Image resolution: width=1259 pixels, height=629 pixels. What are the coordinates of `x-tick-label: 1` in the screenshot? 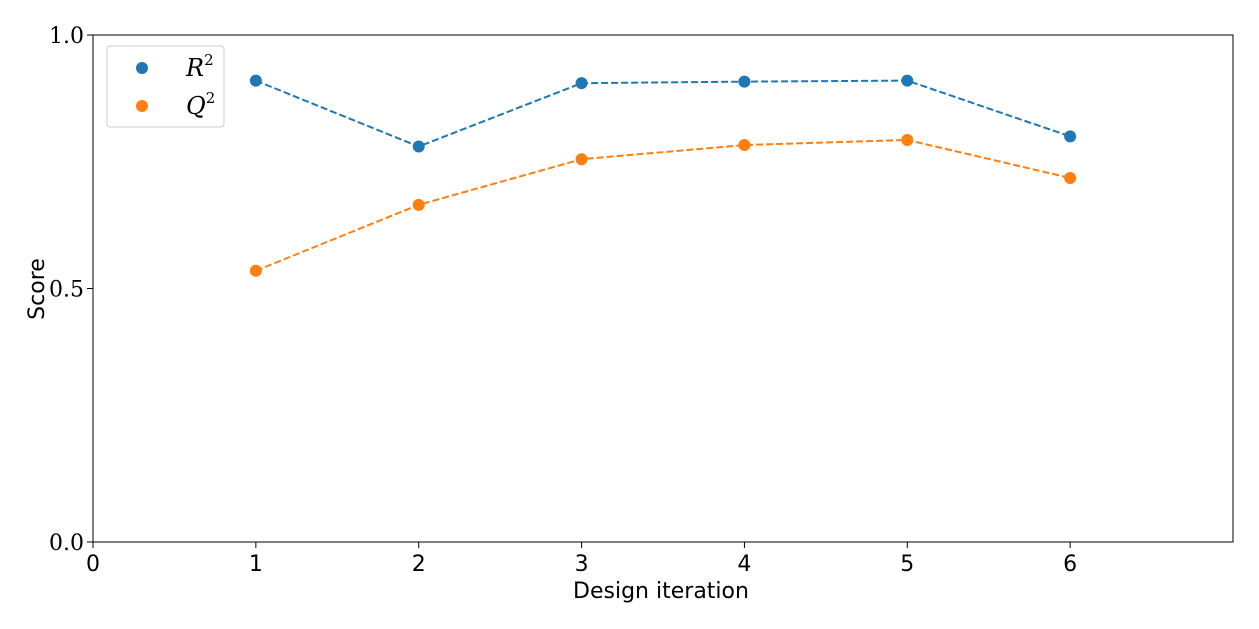 It's located at (256, 564).